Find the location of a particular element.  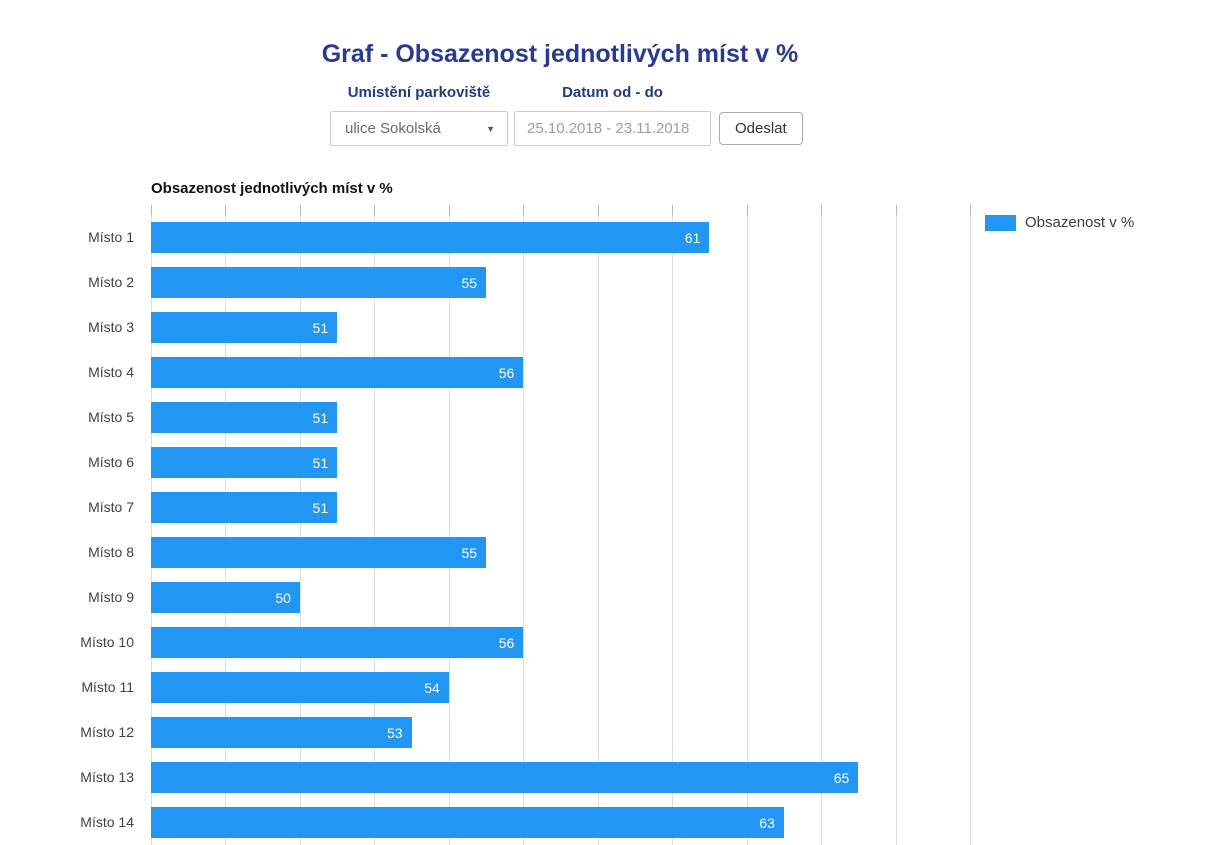

bar-row: Místo 8 55 is located at coordinates (529, 552).